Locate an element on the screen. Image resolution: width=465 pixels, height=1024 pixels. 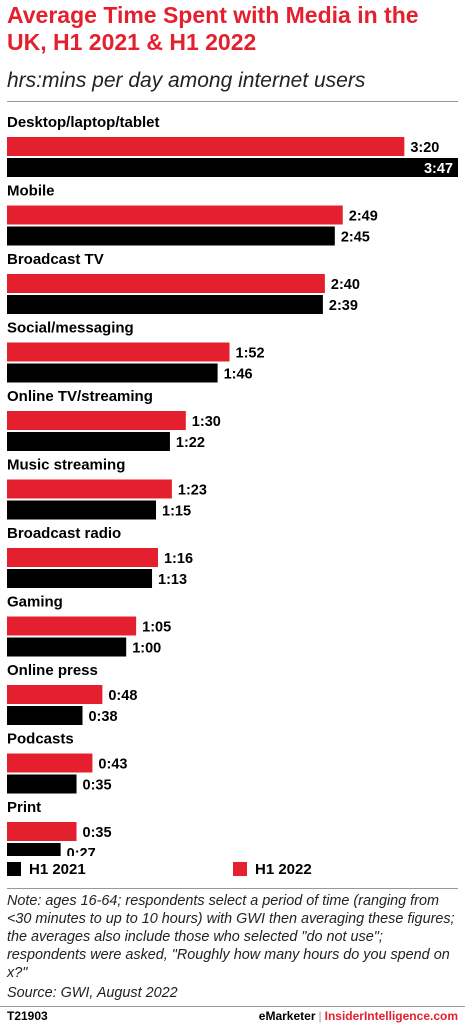
category-group-podcasts: Podcasts 0:43 0:35 is located at coordinates (67, 762).